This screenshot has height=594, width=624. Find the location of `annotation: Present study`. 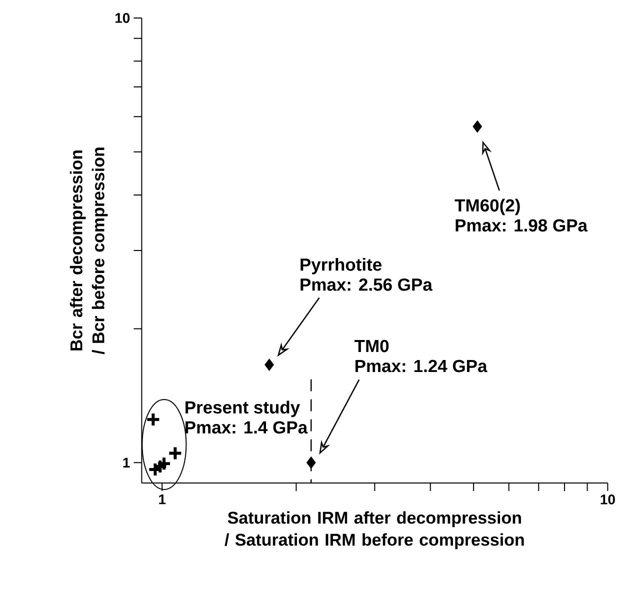

annotation: Present study is located at coordinates (243, 409).